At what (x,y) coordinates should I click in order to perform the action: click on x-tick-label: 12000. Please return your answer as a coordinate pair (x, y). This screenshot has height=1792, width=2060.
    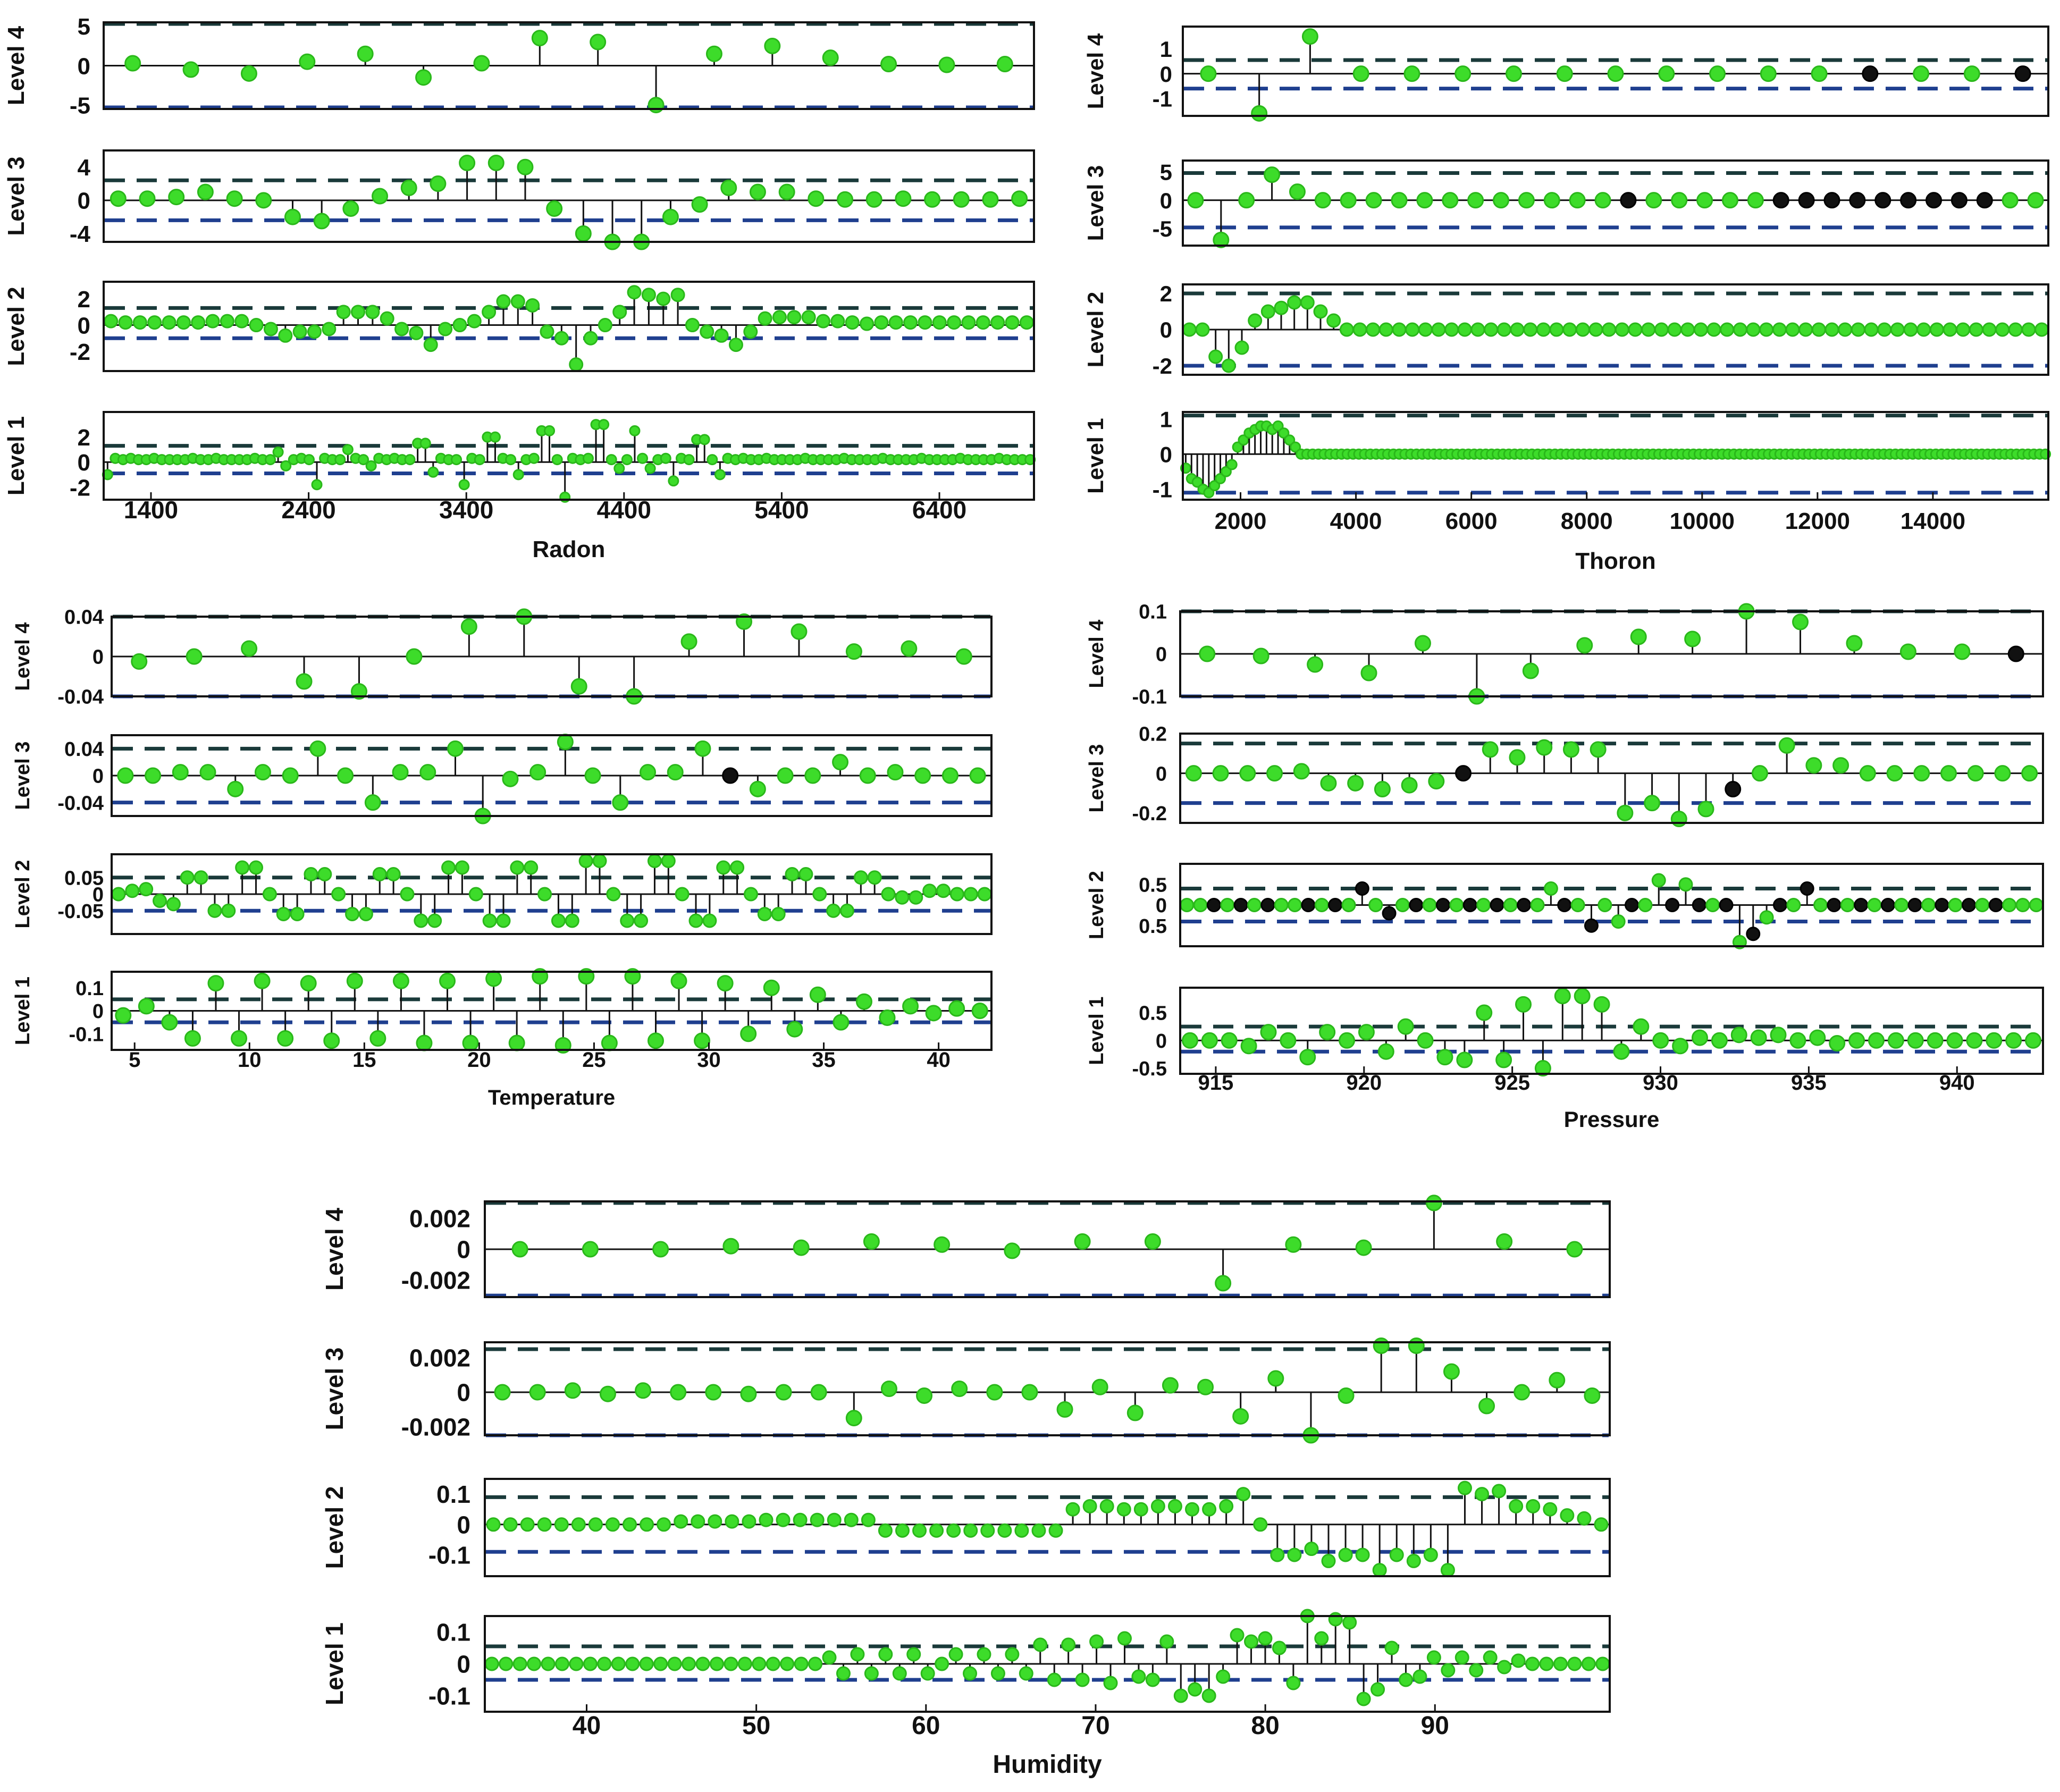
    Looking at the image, I should click on (1817, 521).